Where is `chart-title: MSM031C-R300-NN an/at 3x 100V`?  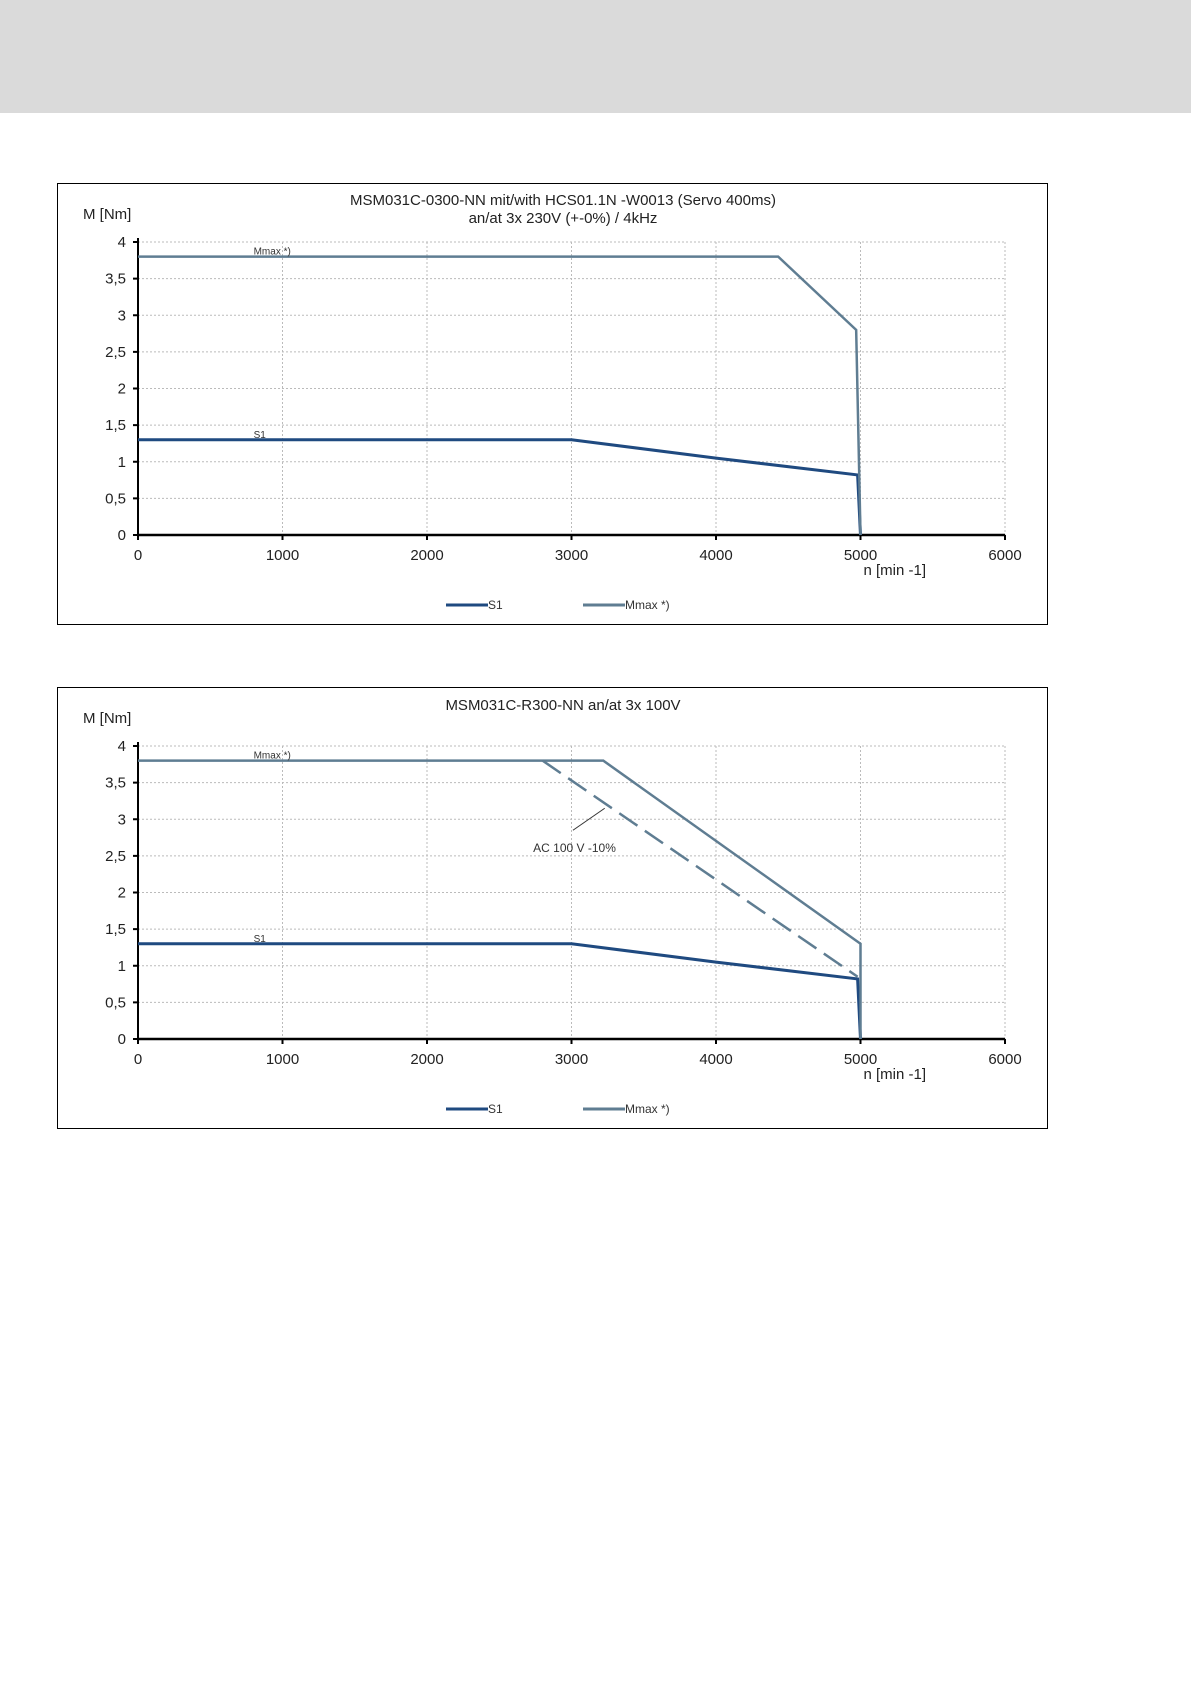 chart-title: MSM031C-R300-NN an/at 3x 100V is located at coordinates (562, 705).